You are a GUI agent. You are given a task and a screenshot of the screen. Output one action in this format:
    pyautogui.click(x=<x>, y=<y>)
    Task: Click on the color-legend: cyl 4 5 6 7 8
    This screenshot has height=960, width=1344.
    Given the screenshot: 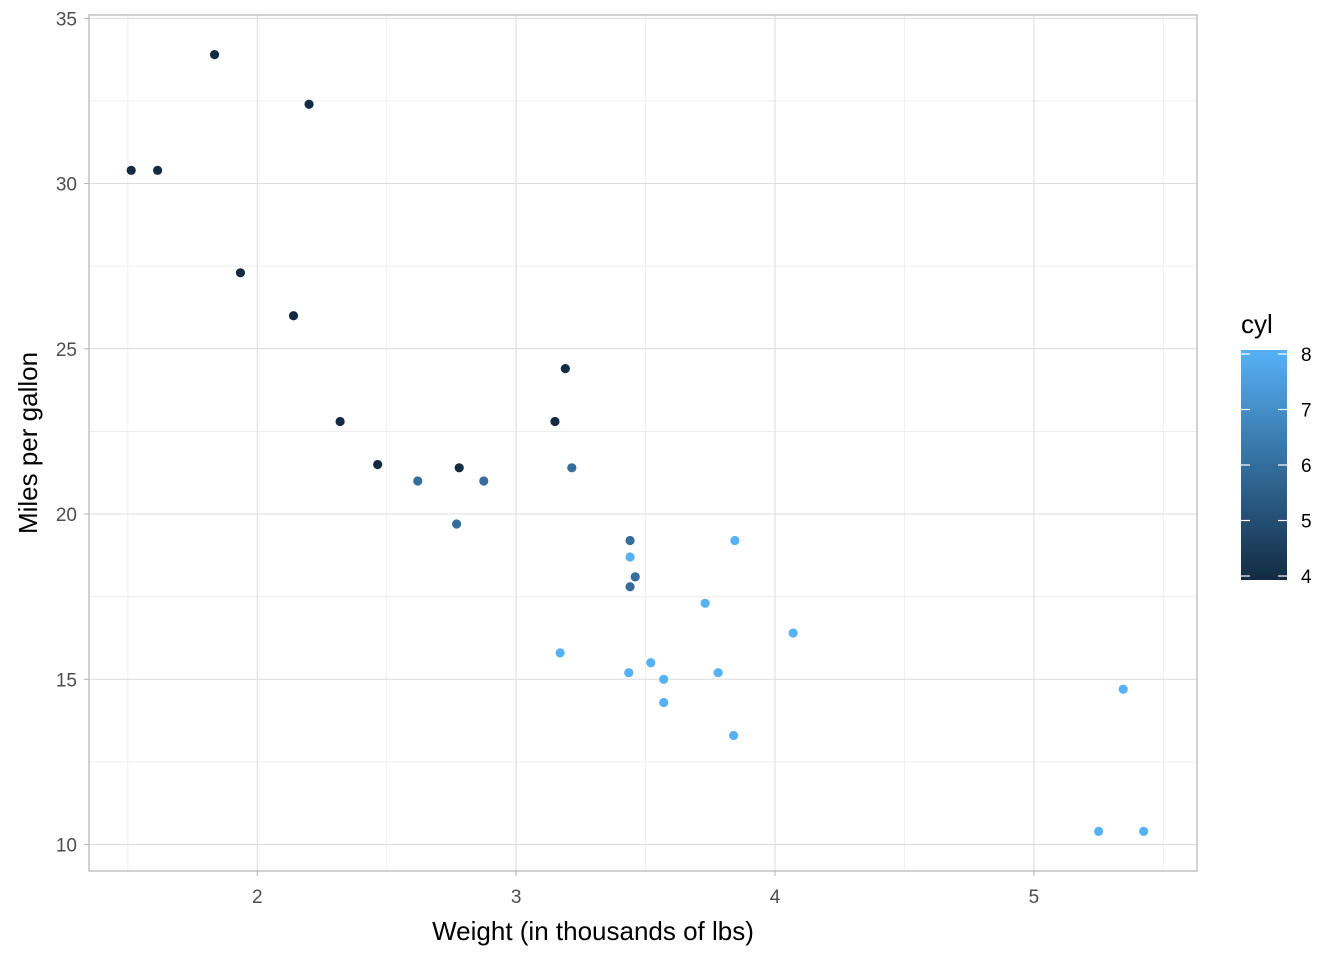 What is the action you would take?
    pyautogui.click(x=1276, y=448)
    